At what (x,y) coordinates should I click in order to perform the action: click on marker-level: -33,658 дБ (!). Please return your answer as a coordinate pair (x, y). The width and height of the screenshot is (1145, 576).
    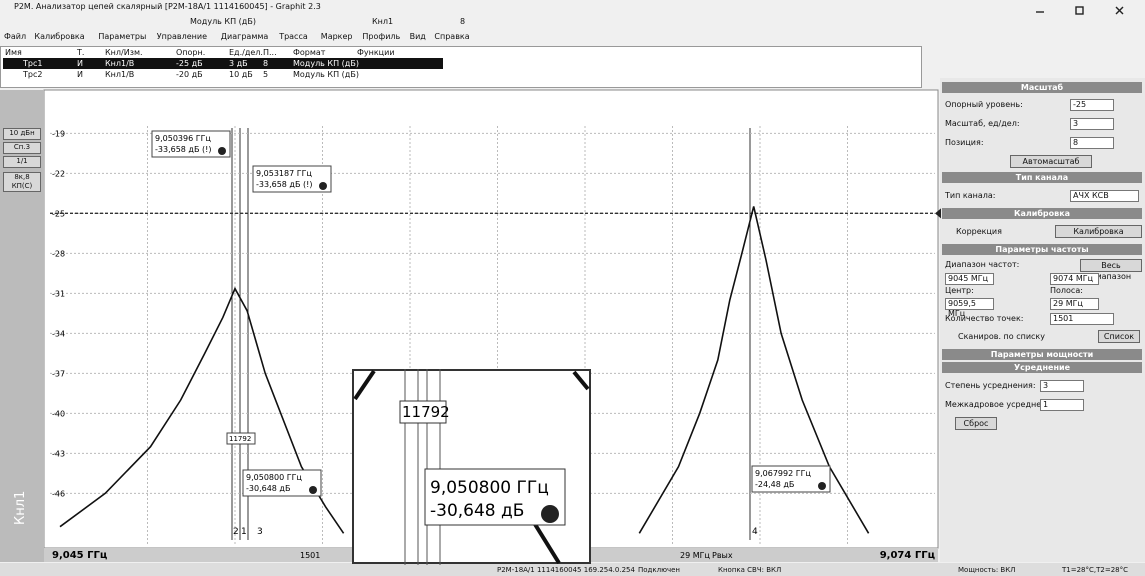
    Looking at the image, I should click on (183, 149).